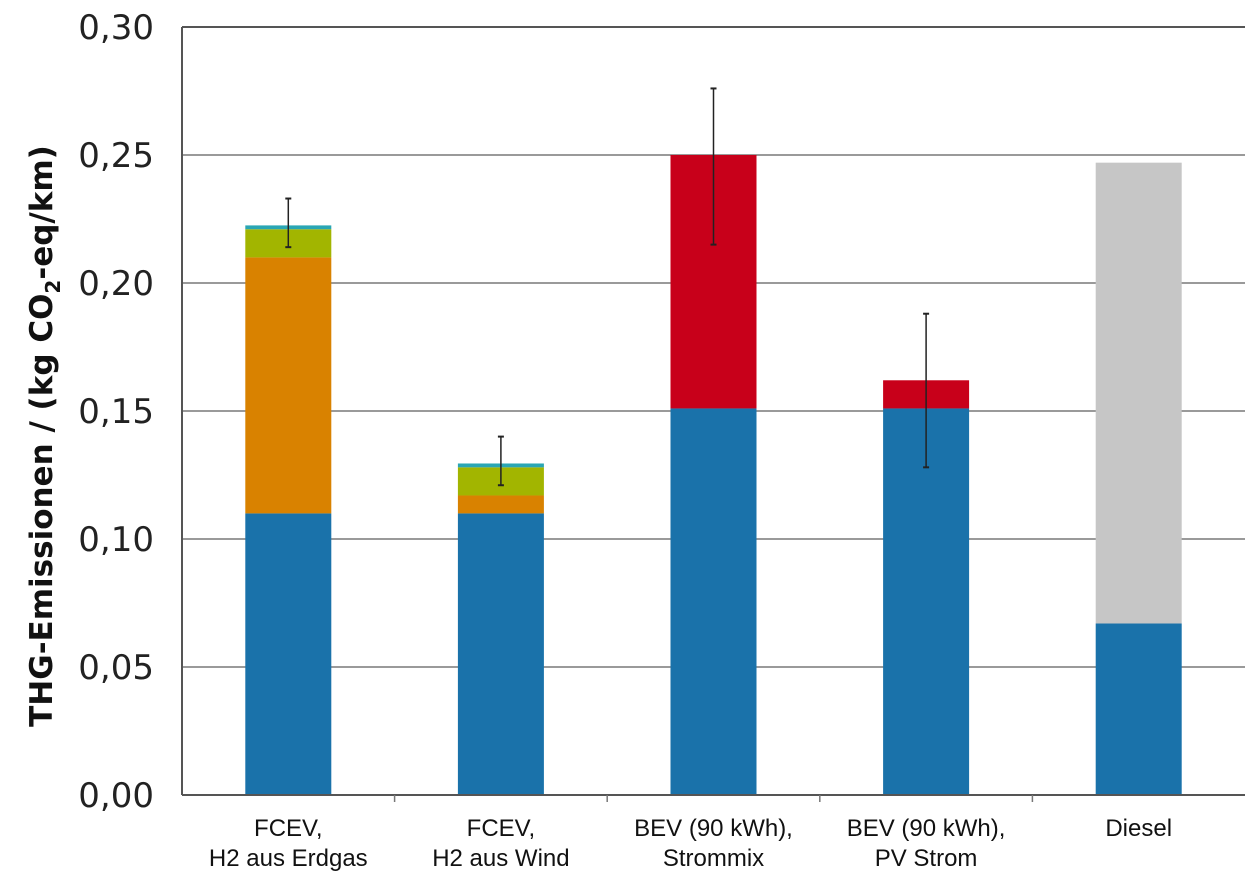 This screenshot has height=876, width=1245. I want to click on y-axis-label: THG-Emissionen / (kg CO2-eq/km), so click(44, 436).